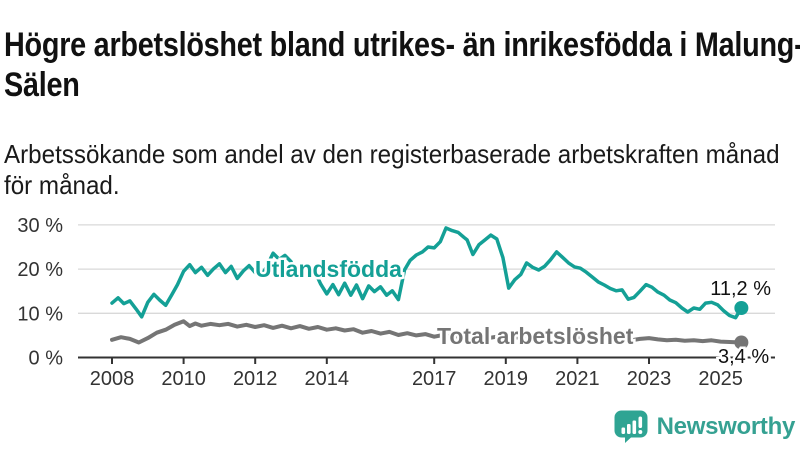  Describe the element at coordinates (720, 379) in the screenshot. I see `x-axis-label-2025: 2025` at that location.